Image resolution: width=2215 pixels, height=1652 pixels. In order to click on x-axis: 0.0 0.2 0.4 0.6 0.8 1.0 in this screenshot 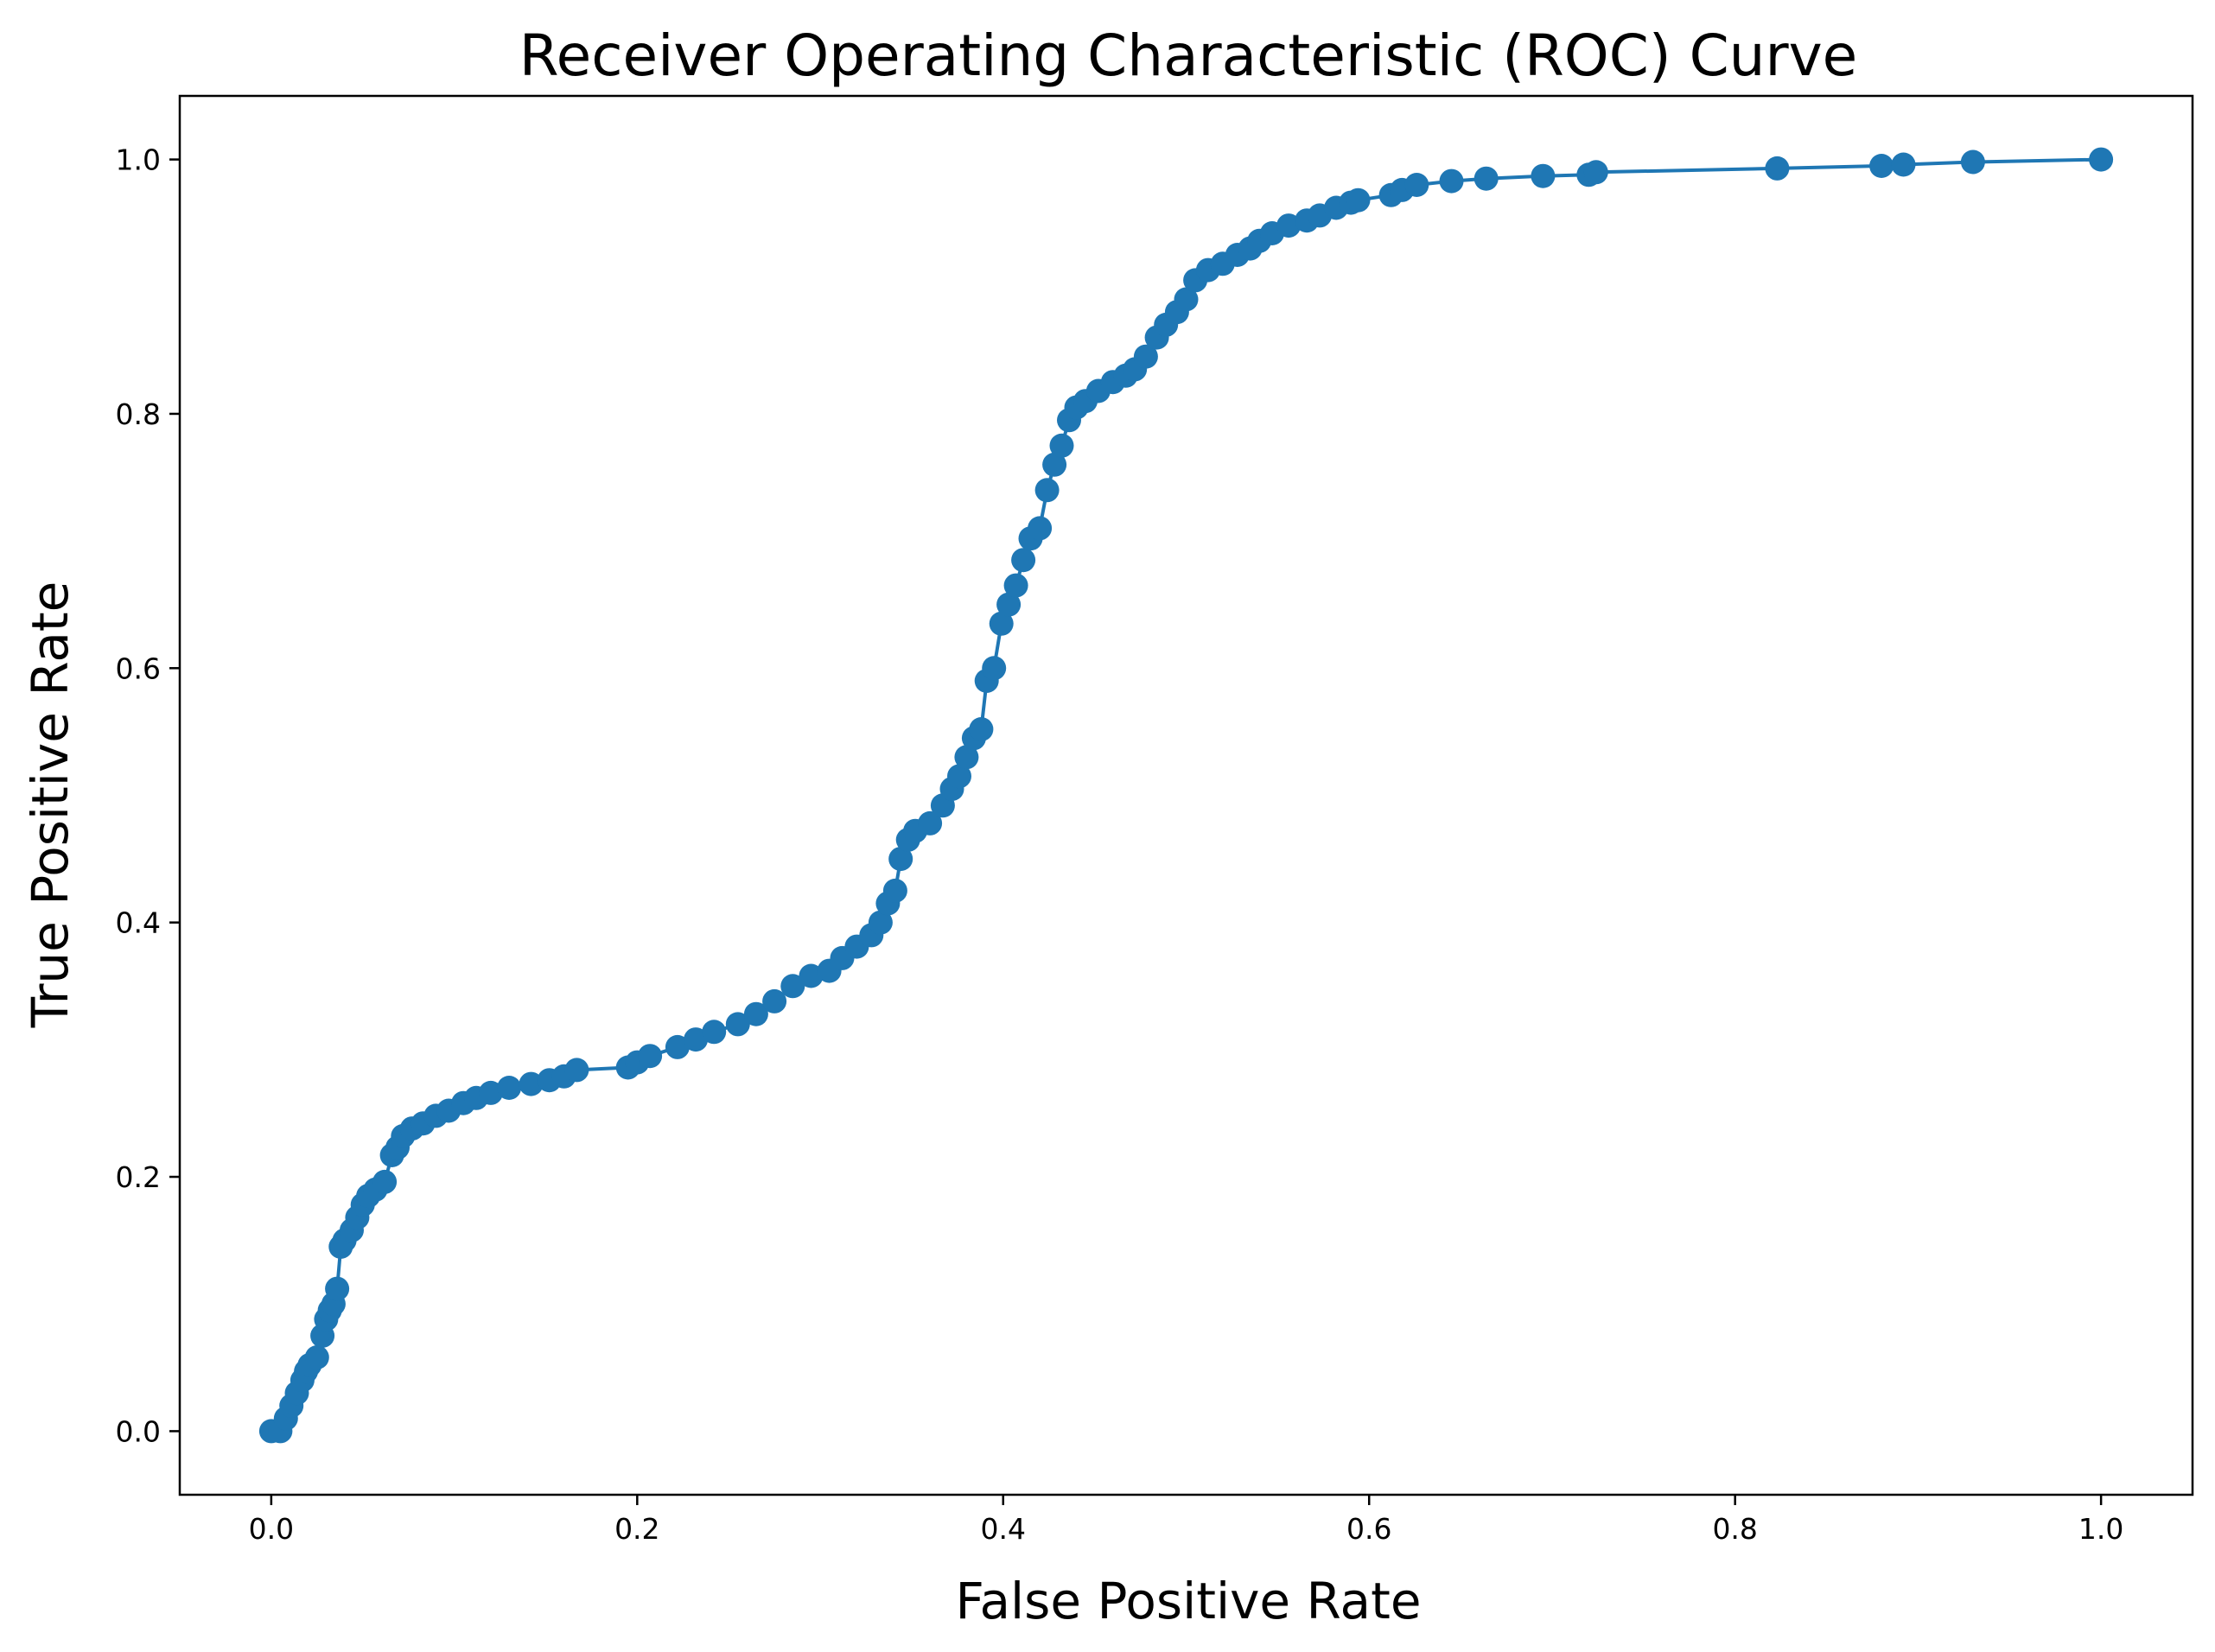, I will do `click(1186, 1521)`.